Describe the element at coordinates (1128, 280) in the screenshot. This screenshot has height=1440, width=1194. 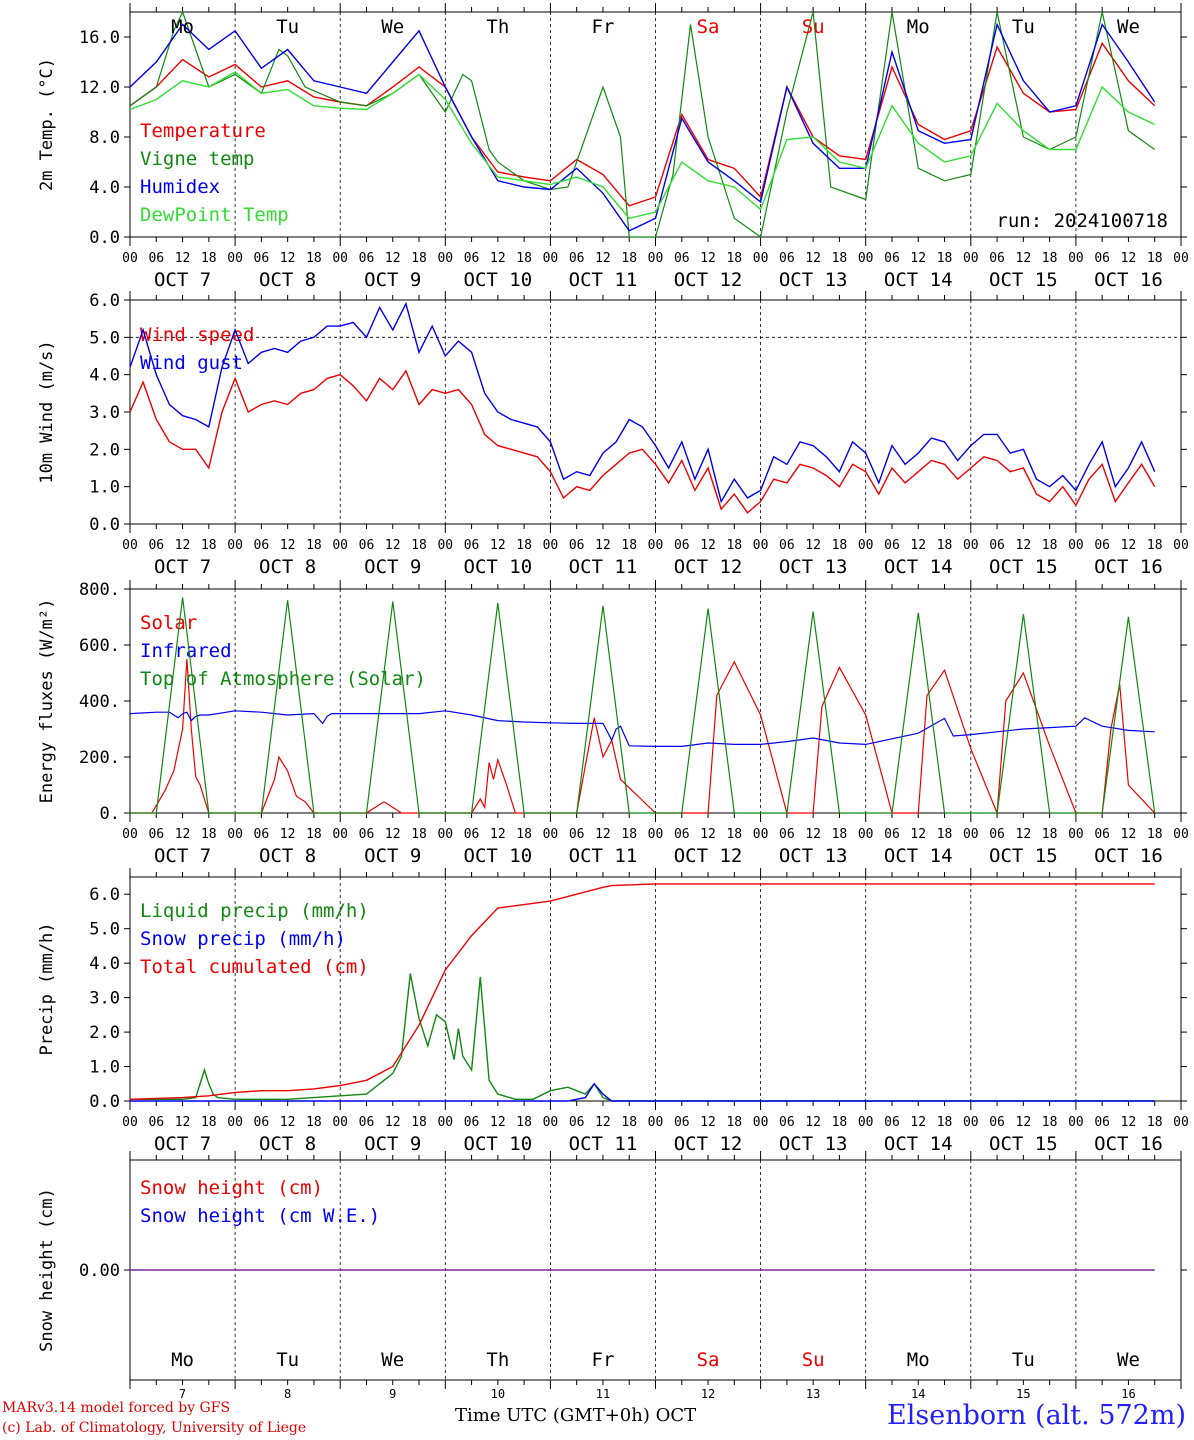
I see `date-label: OCT 16` at that location.